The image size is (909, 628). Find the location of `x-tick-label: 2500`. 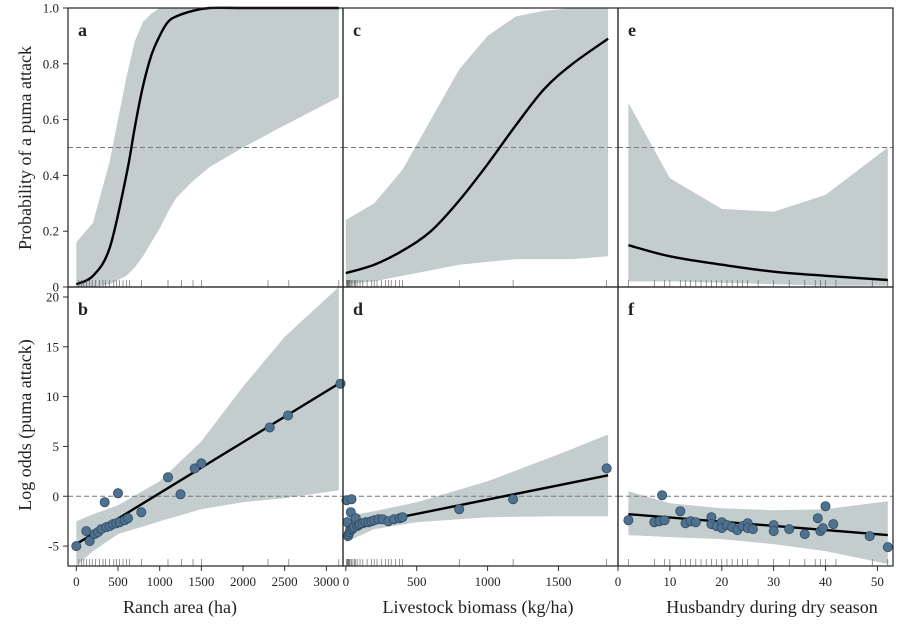

x-tick-label: 2500 is located at coordinates (285, 581).